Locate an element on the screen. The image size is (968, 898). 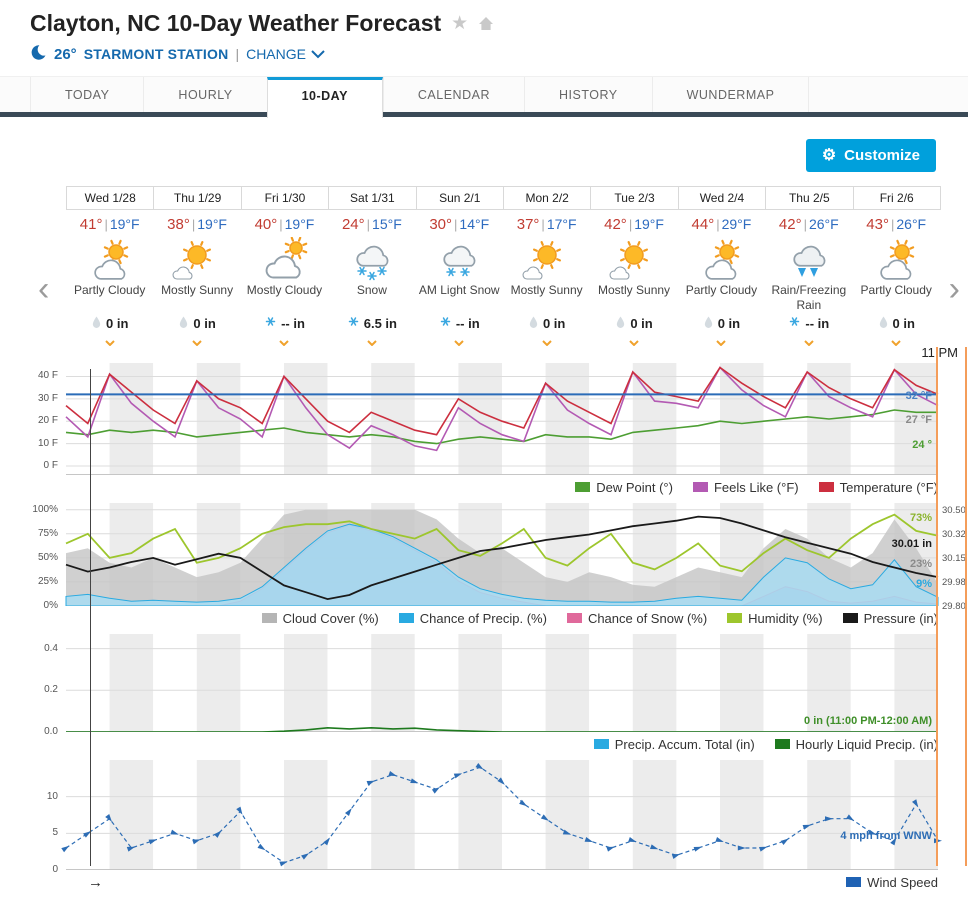
legend-item: Hourly Liquid Precip. (in) is located at coordinates (856, 744).